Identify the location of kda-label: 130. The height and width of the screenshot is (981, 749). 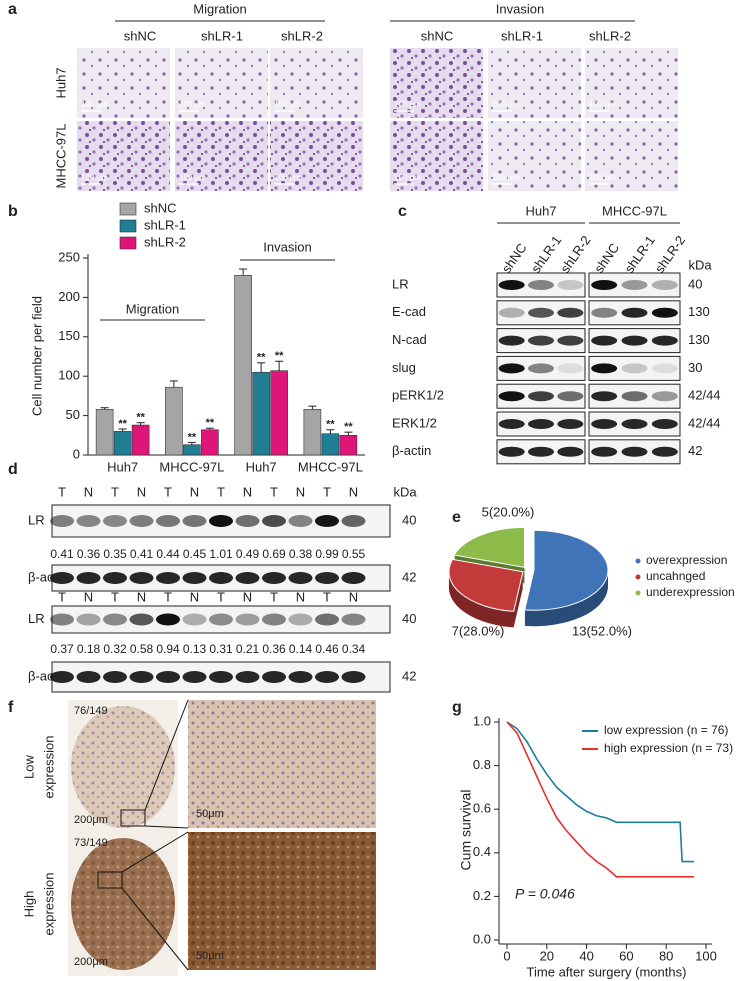
(699, 311).